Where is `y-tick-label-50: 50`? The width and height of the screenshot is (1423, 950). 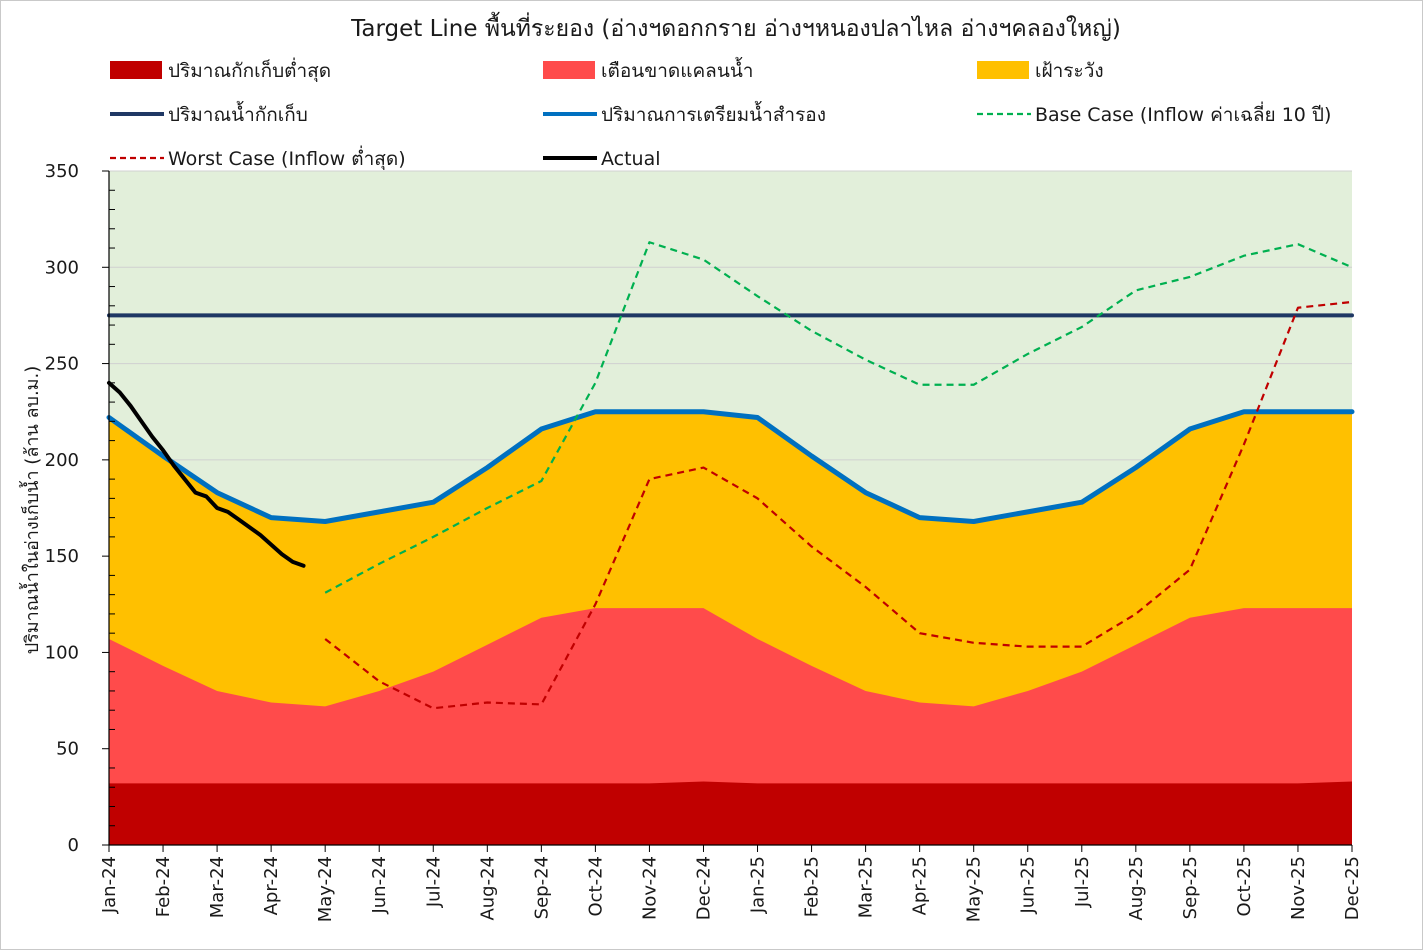 y-tick-label-50: 50 is located at coordinates (67, 749).